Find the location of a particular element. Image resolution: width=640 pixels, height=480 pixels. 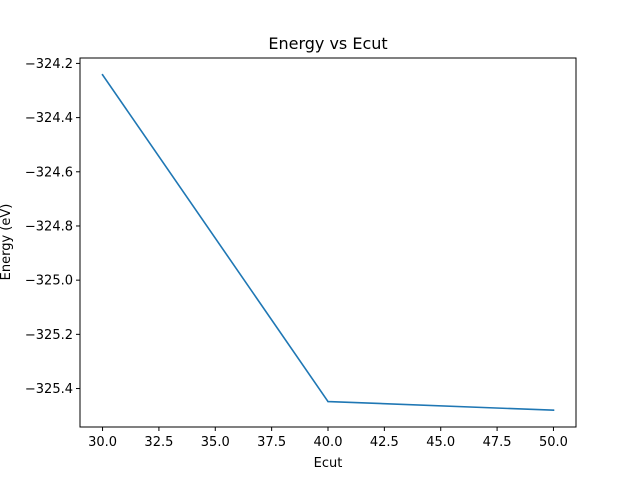

x-tick-label: 42.5 is located at coordinates (384, 442).